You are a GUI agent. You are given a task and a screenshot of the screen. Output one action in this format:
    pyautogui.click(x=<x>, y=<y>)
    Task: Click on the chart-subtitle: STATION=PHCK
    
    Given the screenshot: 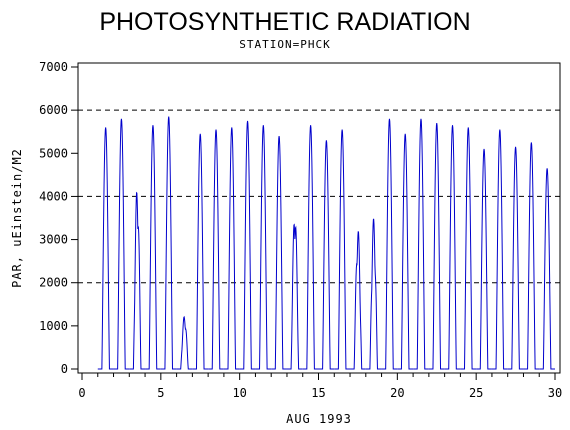 What is the action you would take?
    pyautogui.click(x=284, y=44)
    